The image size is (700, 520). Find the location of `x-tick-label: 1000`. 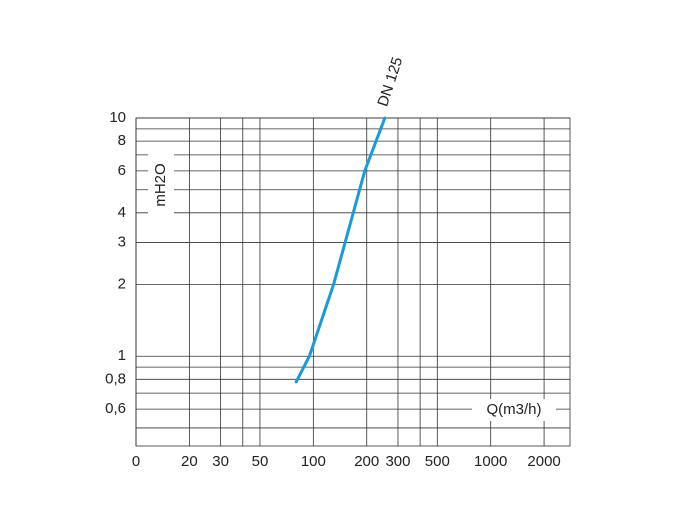

x-tick-label: 1000 is located at coordinates (490, 461).